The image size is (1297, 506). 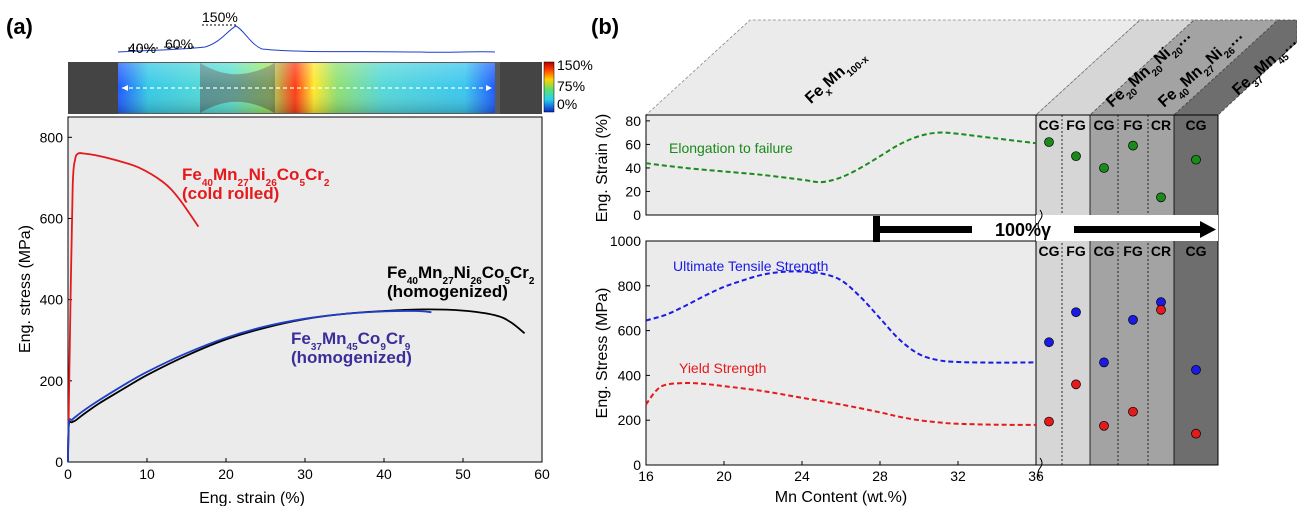 I want to click on strain-pct-150: 150%, so click(x=220, y=17).